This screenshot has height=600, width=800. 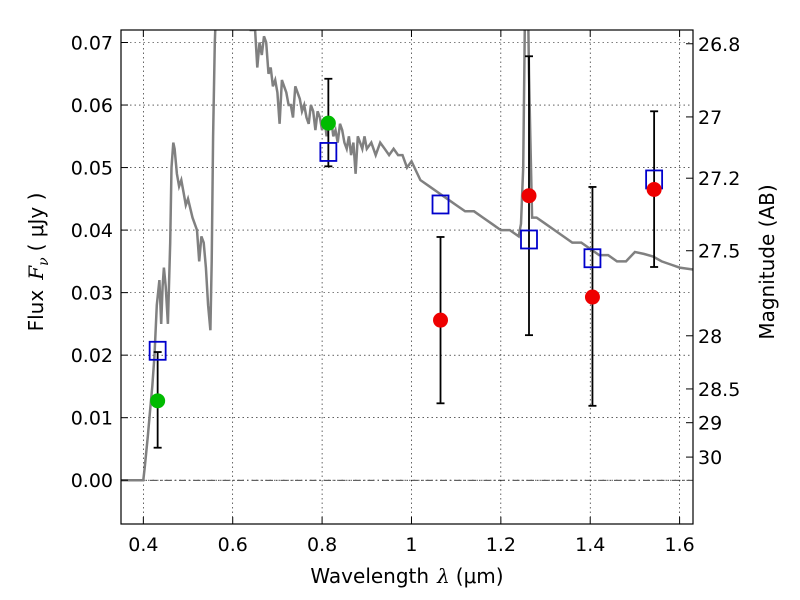 What do you see at coordinates (710, 458) in the screenshot?
I see `magnitude-tick-label: 30` at bounding box center [710, 458].